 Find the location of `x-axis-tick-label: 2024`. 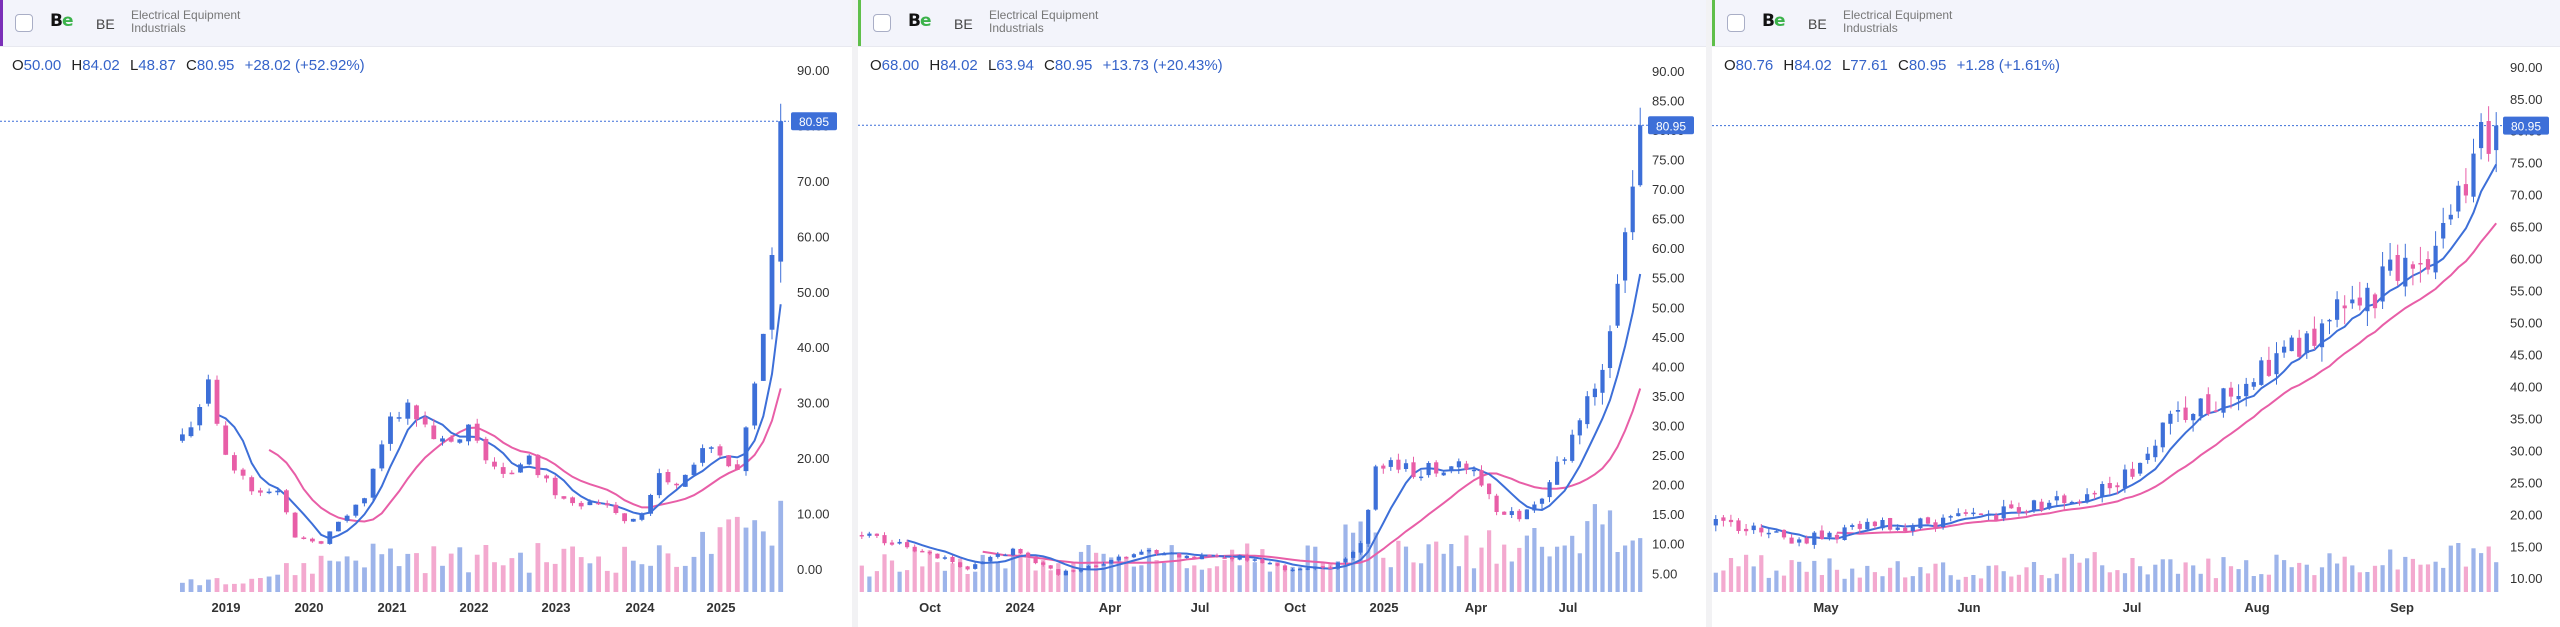

x-axis-tick-label: 2024 is located at coordinates (1021, 607).